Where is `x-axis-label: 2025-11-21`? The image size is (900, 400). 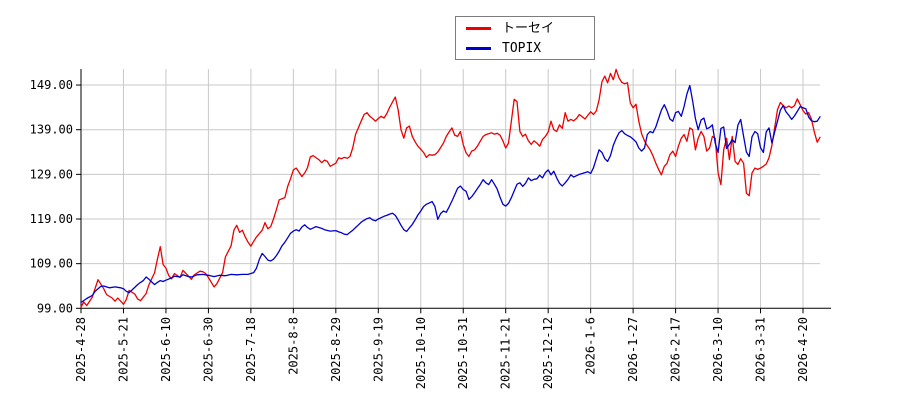 x-axis-label: 2025-11-21 is located at coordinates (506, 353).